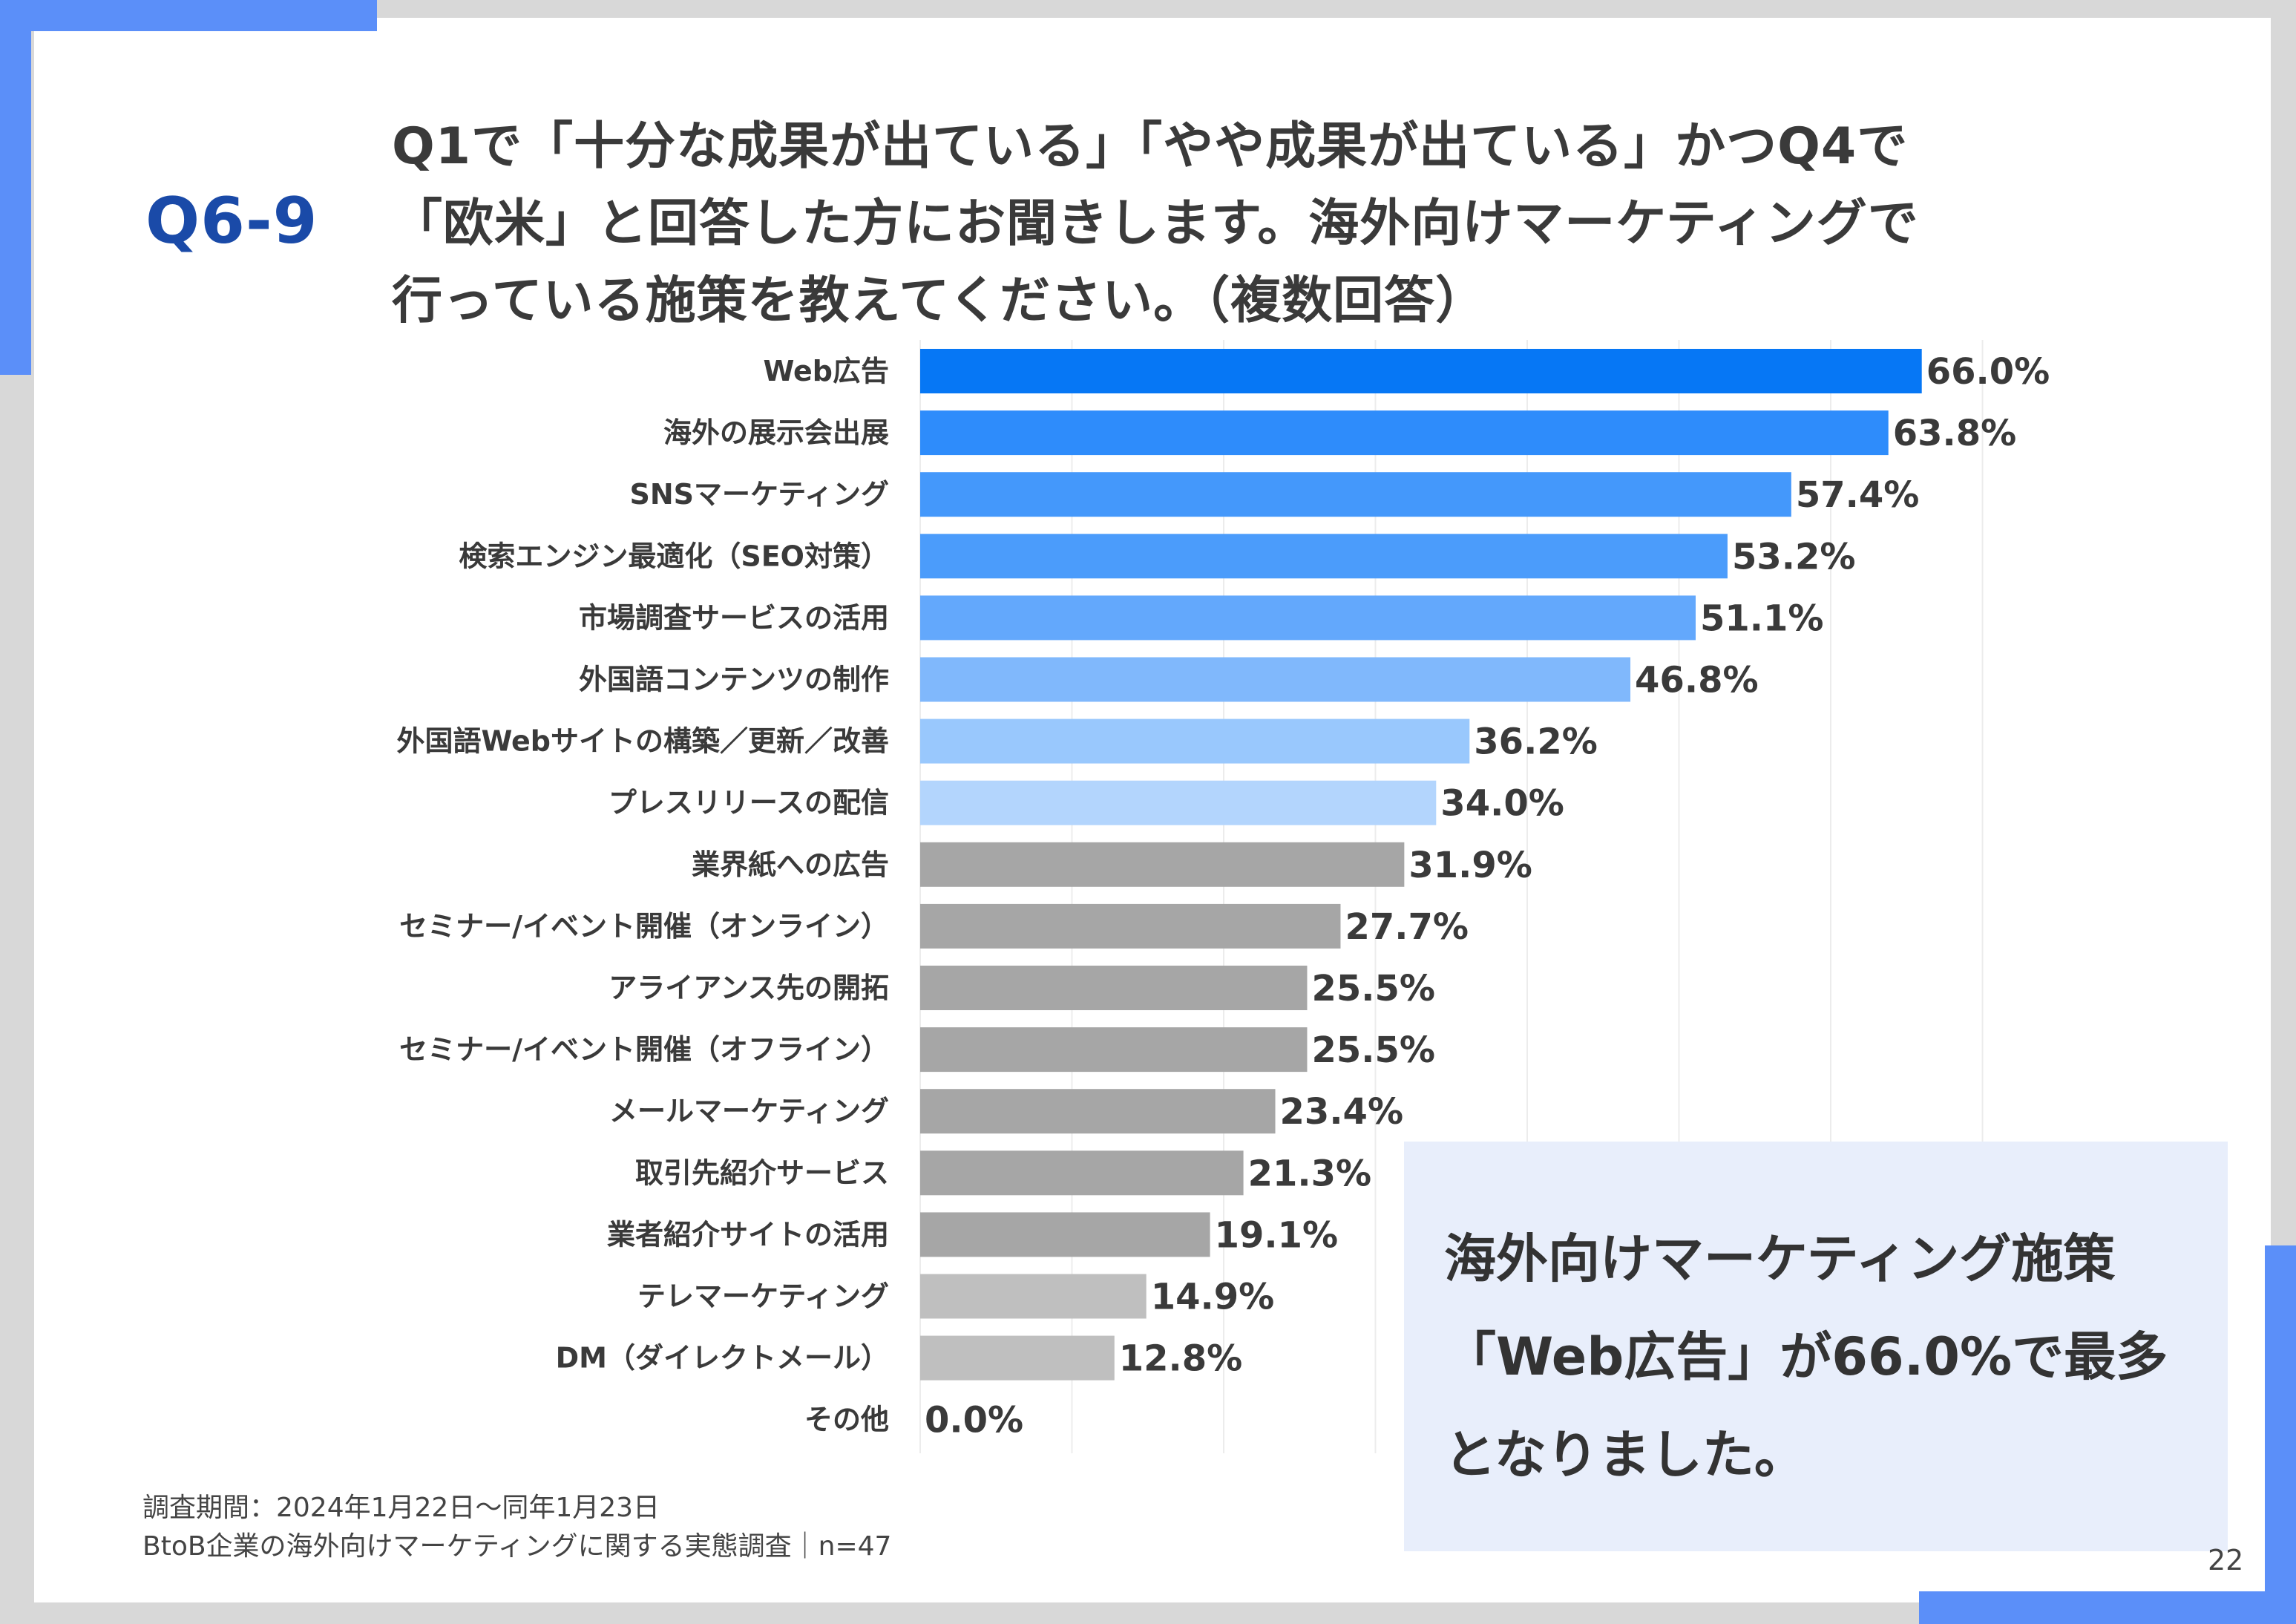  I want to click on value-label: 12.8%, so click(1181, 1359).